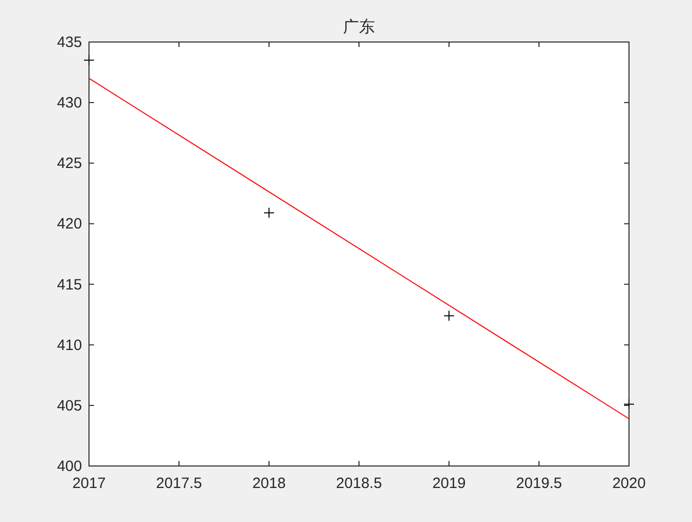  I want to click on x-tick-label: 2018, so click(269, 483).